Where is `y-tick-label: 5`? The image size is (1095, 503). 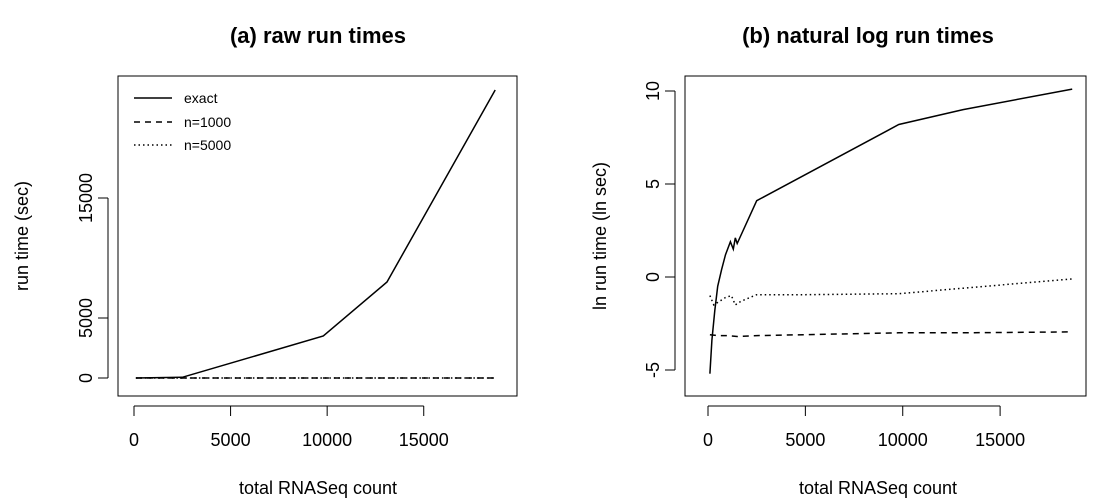
y-tick-label: 5 is located at coordinates (653, 184).